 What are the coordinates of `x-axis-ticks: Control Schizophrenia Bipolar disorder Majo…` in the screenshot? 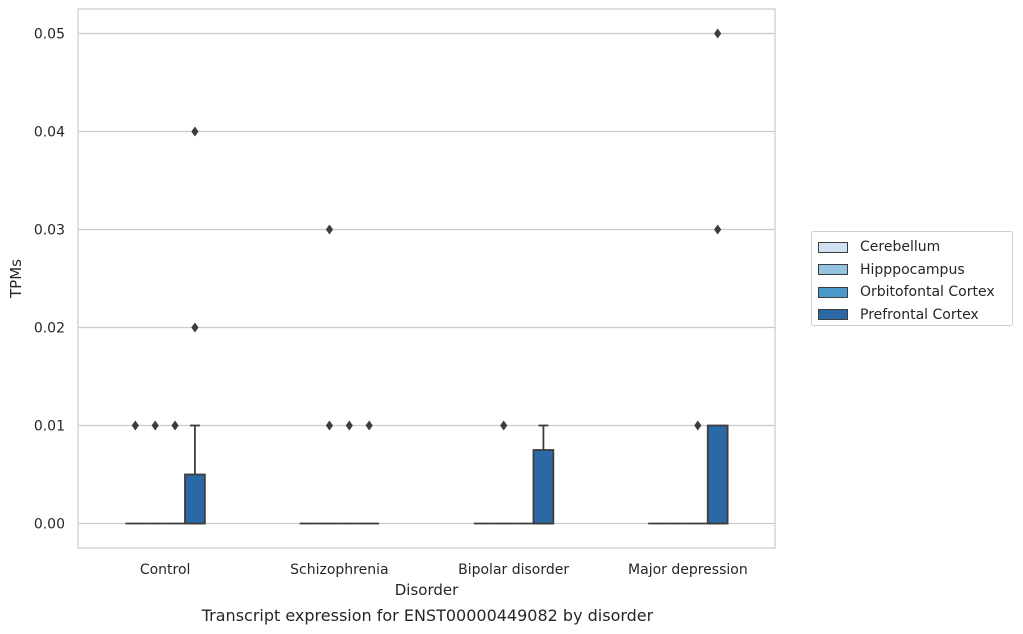 It's located at (444, 570).